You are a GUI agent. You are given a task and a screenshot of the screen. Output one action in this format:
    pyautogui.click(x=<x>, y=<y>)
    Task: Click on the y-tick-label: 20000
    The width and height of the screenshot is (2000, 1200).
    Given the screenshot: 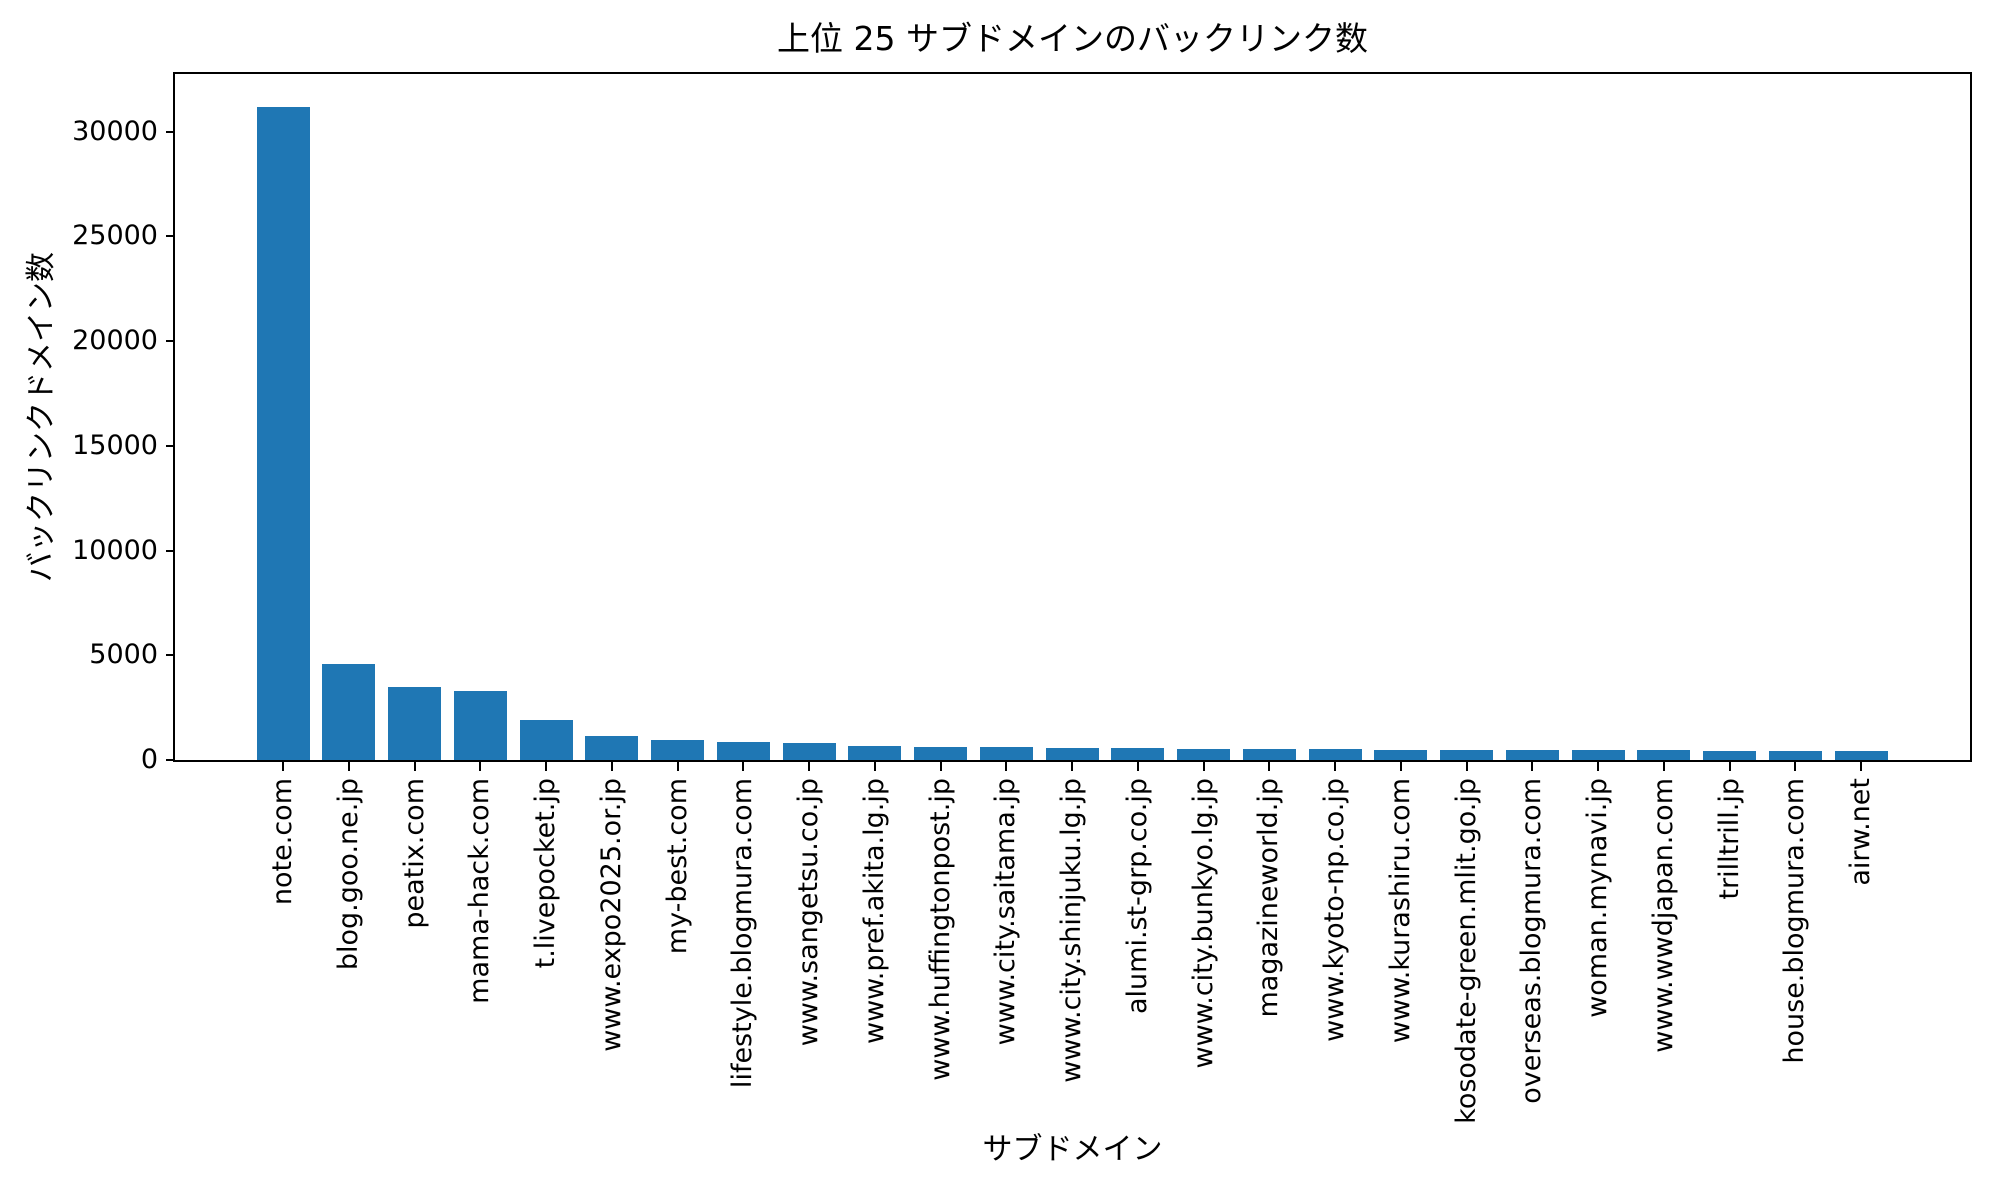 What is the action you would take?
    pyautogui.click(x=115, y=341)
    